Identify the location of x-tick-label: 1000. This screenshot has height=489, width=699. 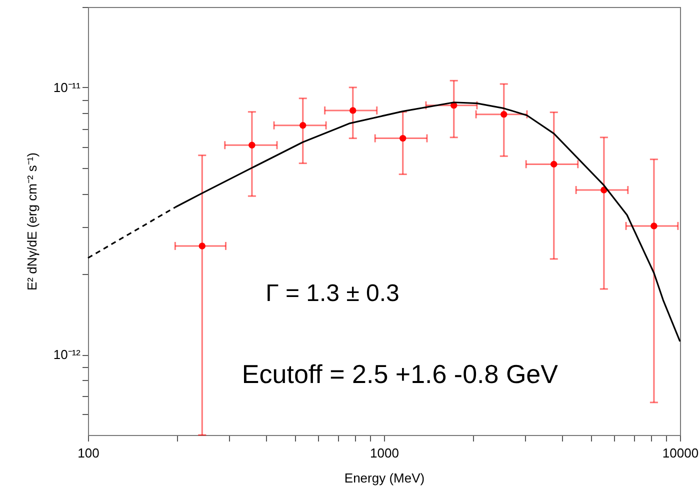
(384, 453).